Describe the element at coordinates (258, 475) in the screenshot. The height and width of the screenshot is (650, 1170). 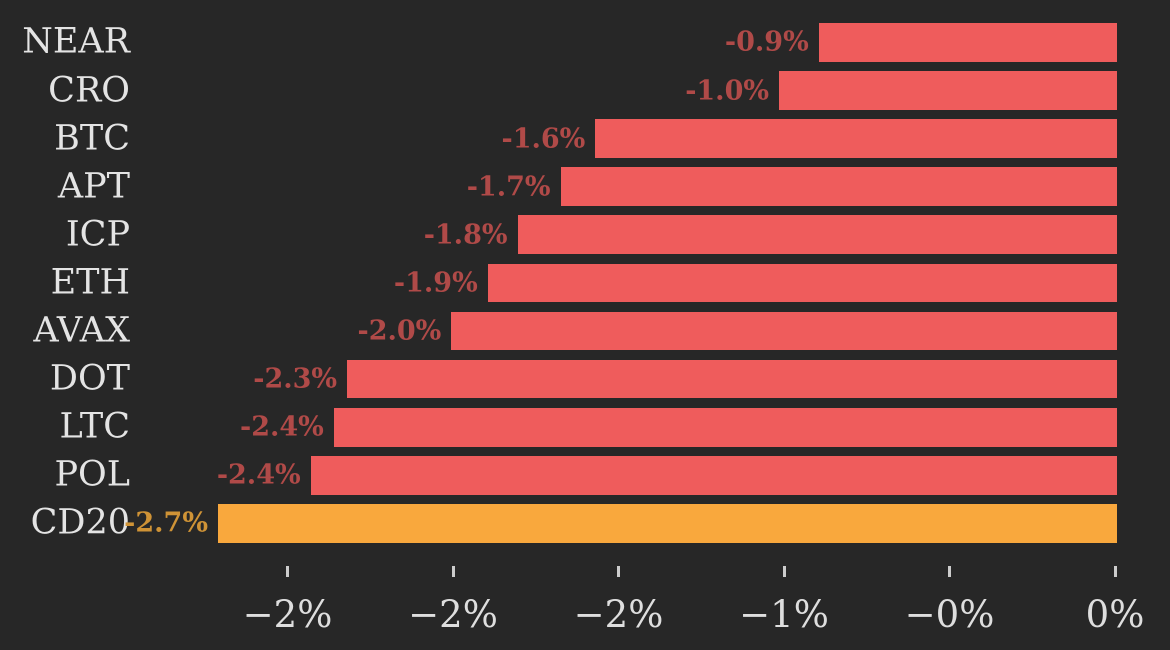
I see `bar-value-label-pol: -2.4%` at that location.